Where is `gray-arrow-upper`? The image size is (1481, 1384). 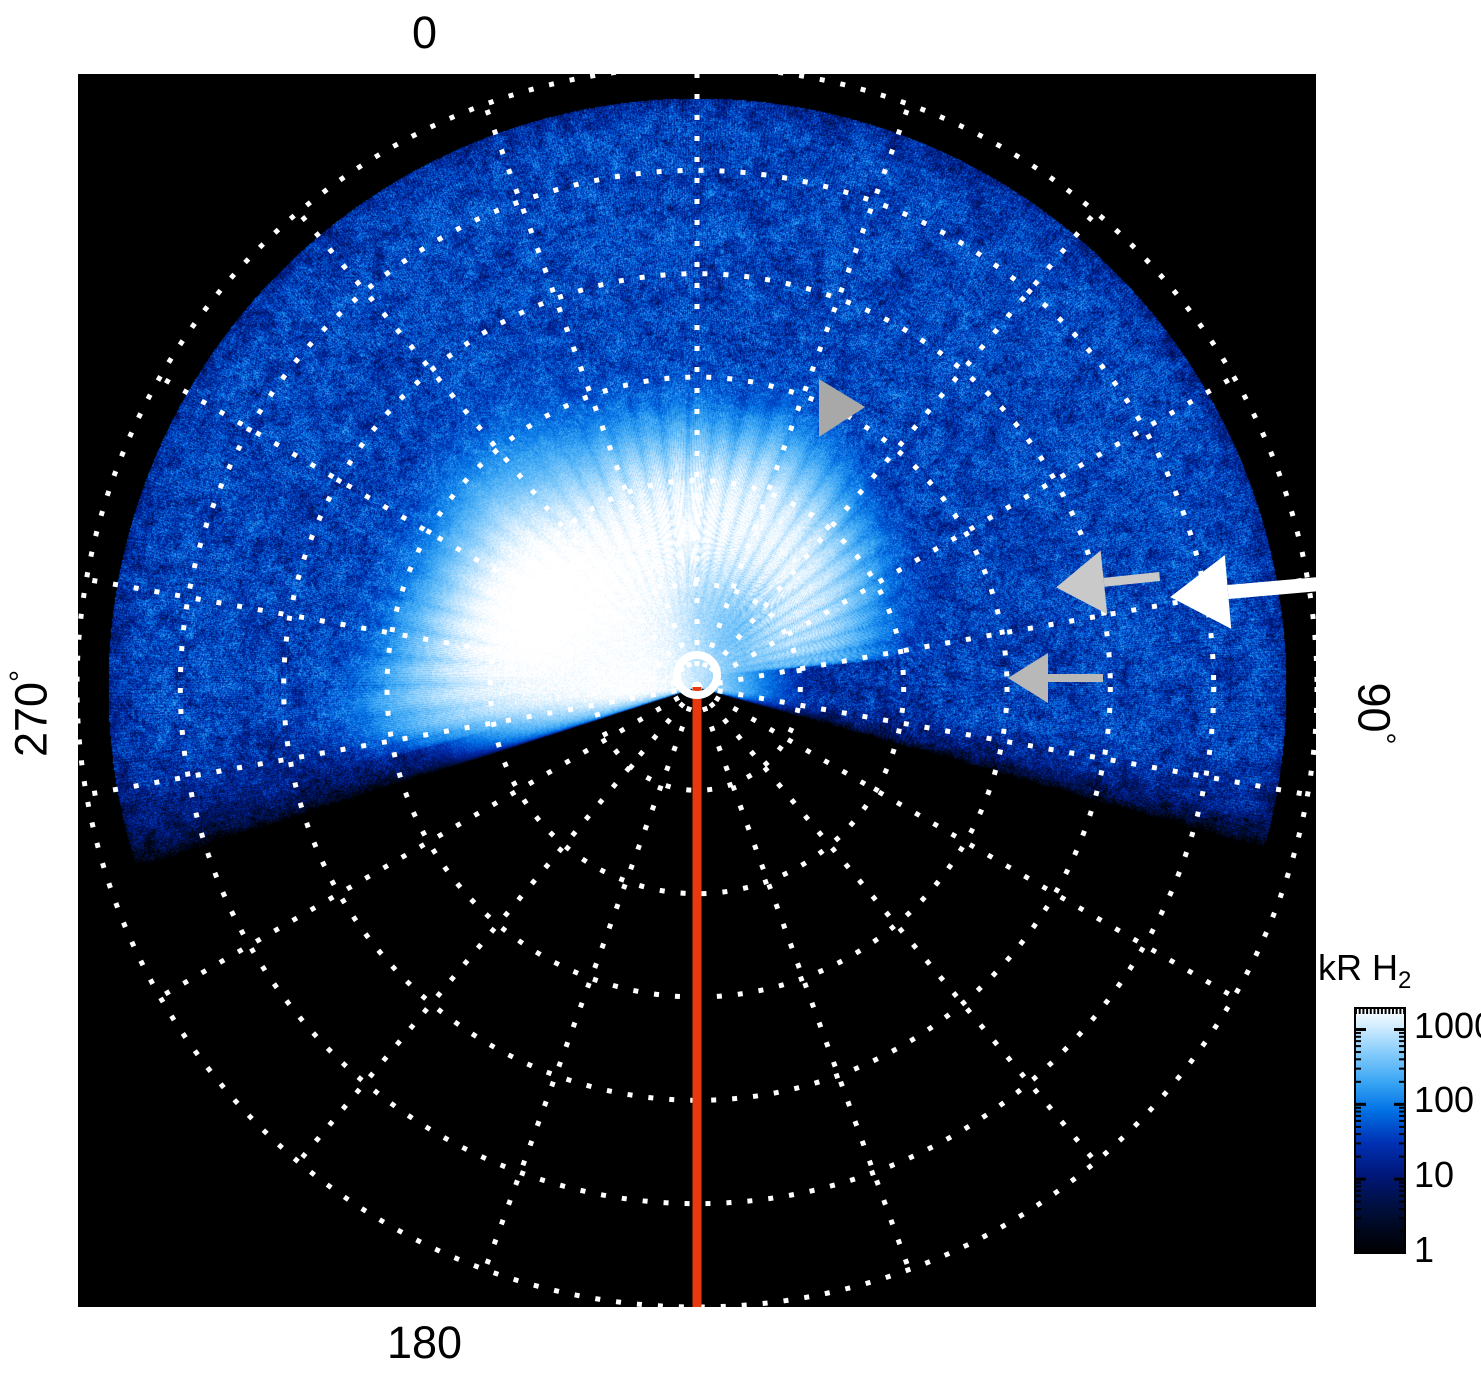 gray-arrow-upper is located at coordinates (1108, 582).